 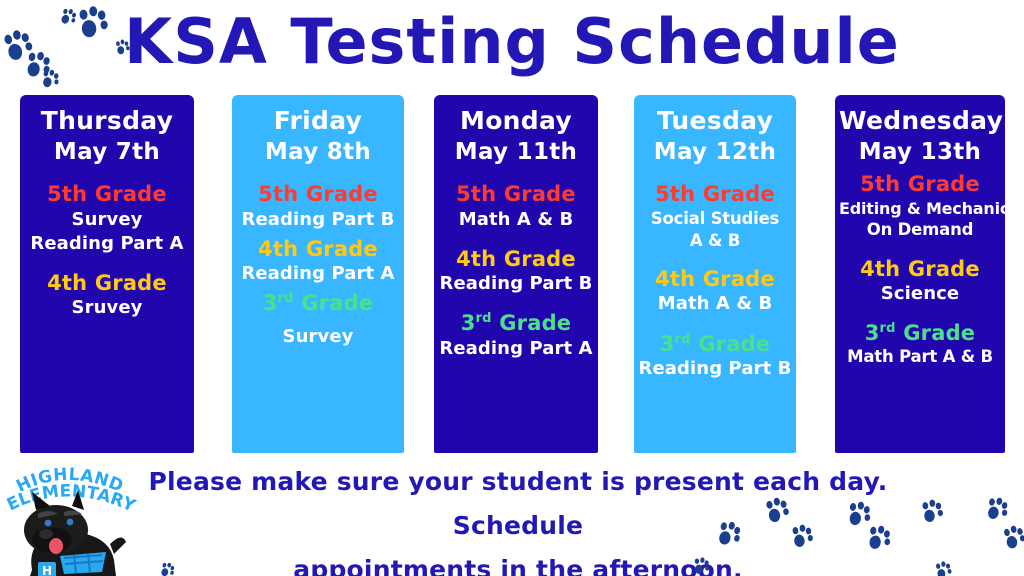 I want to click on grade-block: 4th Grade Science, so click(x=920, y=281).